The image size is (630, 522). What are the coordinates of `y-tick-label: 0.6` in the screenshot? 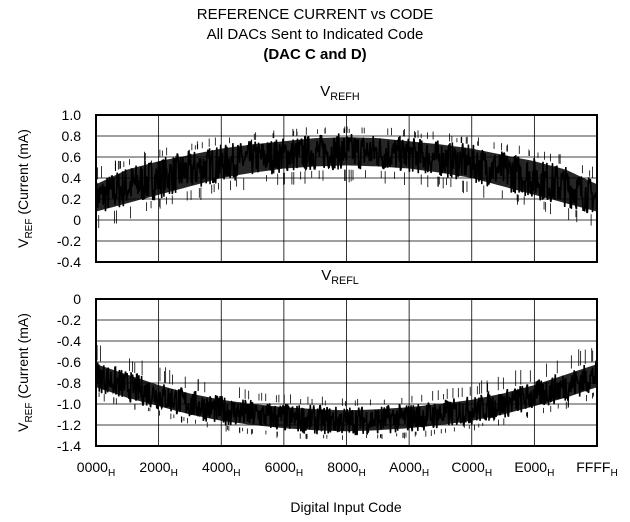 It's located at (72, 157).